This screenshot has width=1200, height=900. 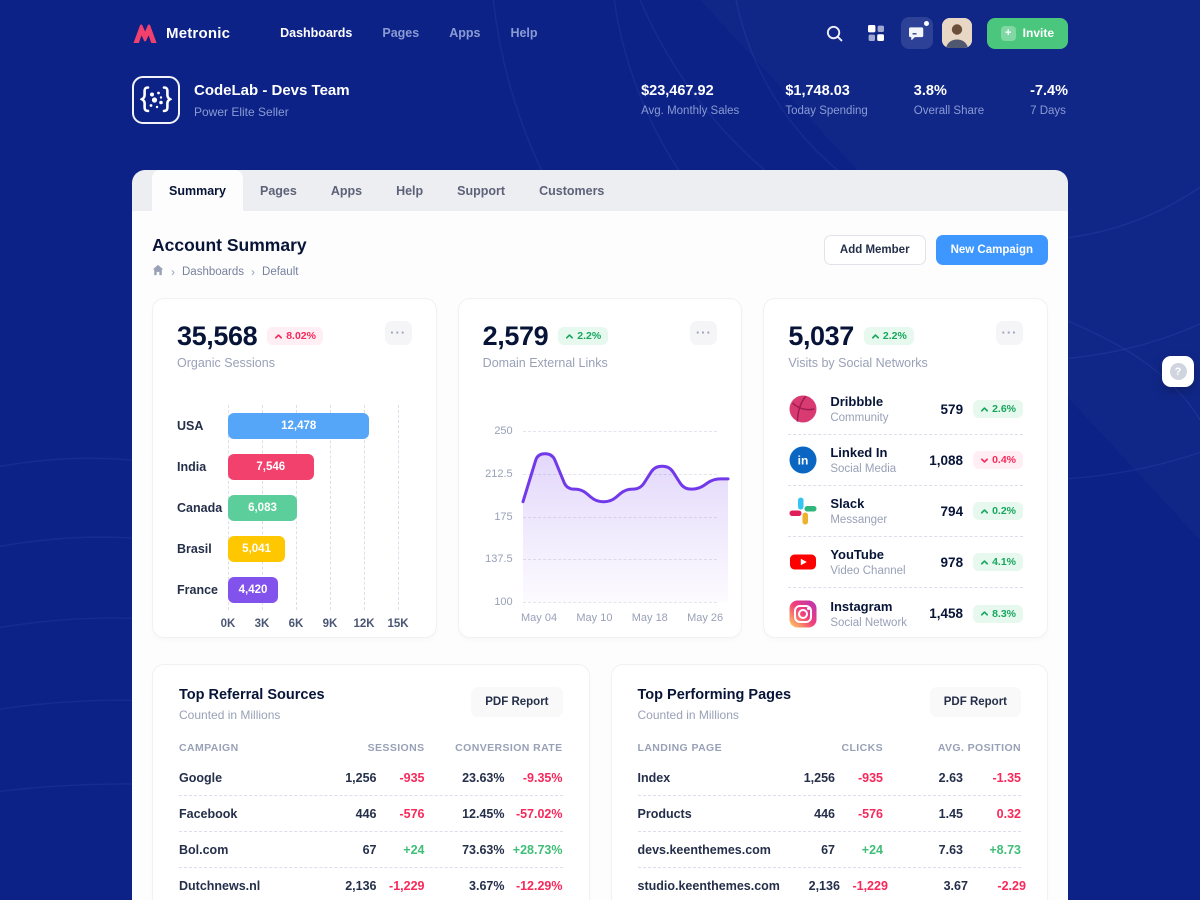 What do you see at coordinates (803, 511) in the screenshot?
I see `slack-icon` at bounding box center [803, 511].